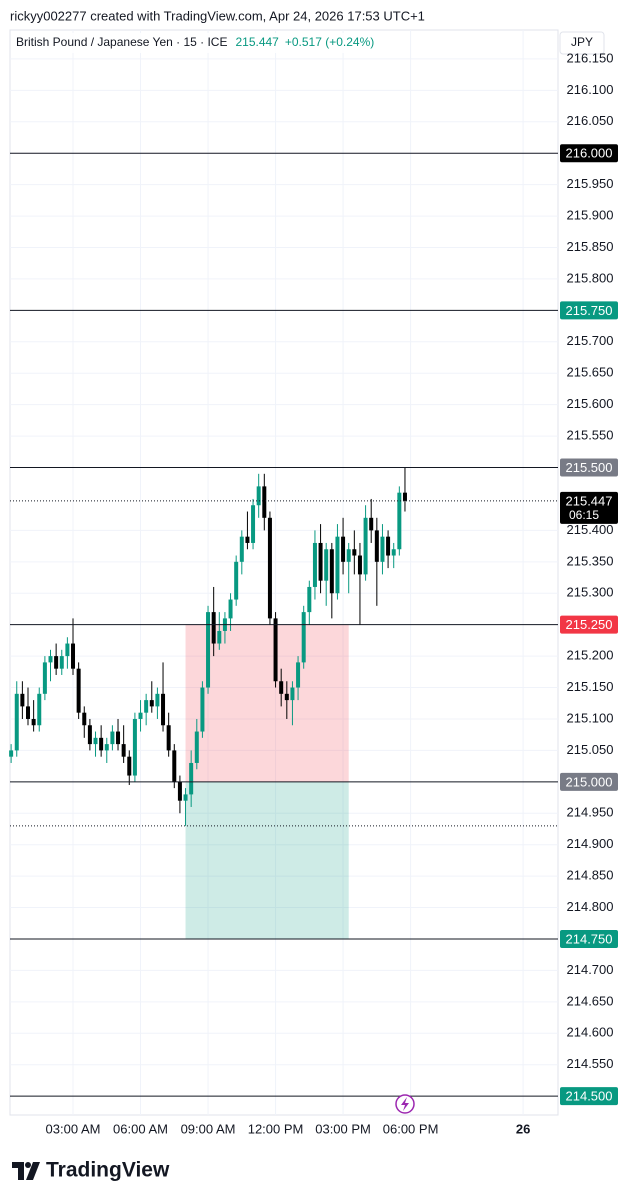  I want to click on level-label: 215.500, so click(589, 467).